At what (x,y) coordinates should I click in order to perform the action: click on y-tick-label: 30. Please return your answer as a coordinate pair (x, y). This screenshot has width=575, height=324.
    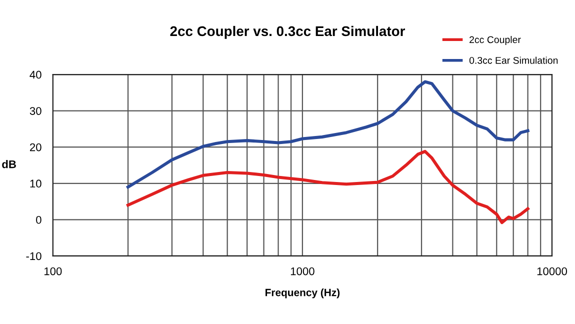
    Looking at the image, I should click on (36, 111).